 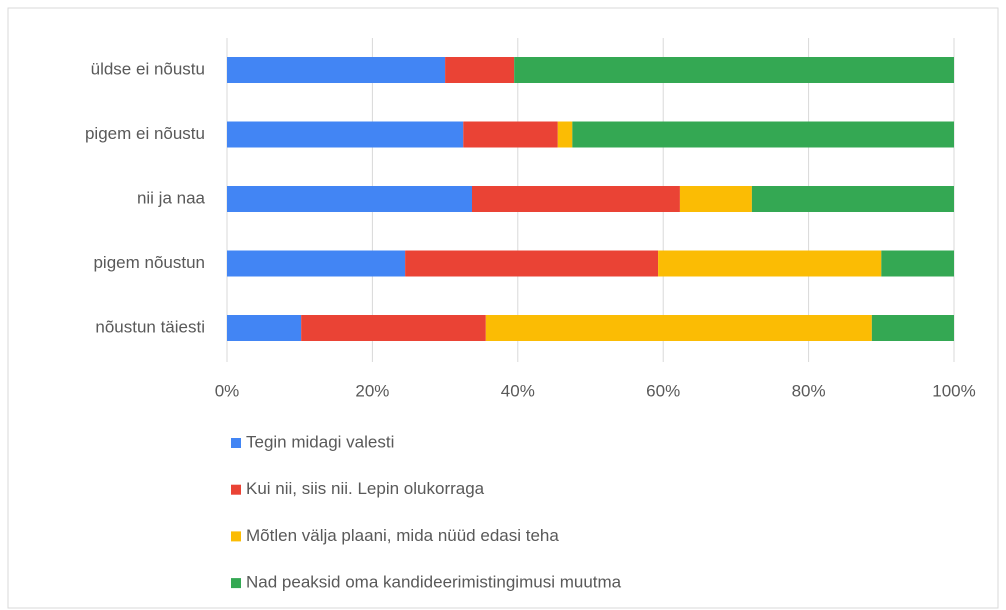 I want to click on x-tick-label: 60%, so click(x=663, y=390).